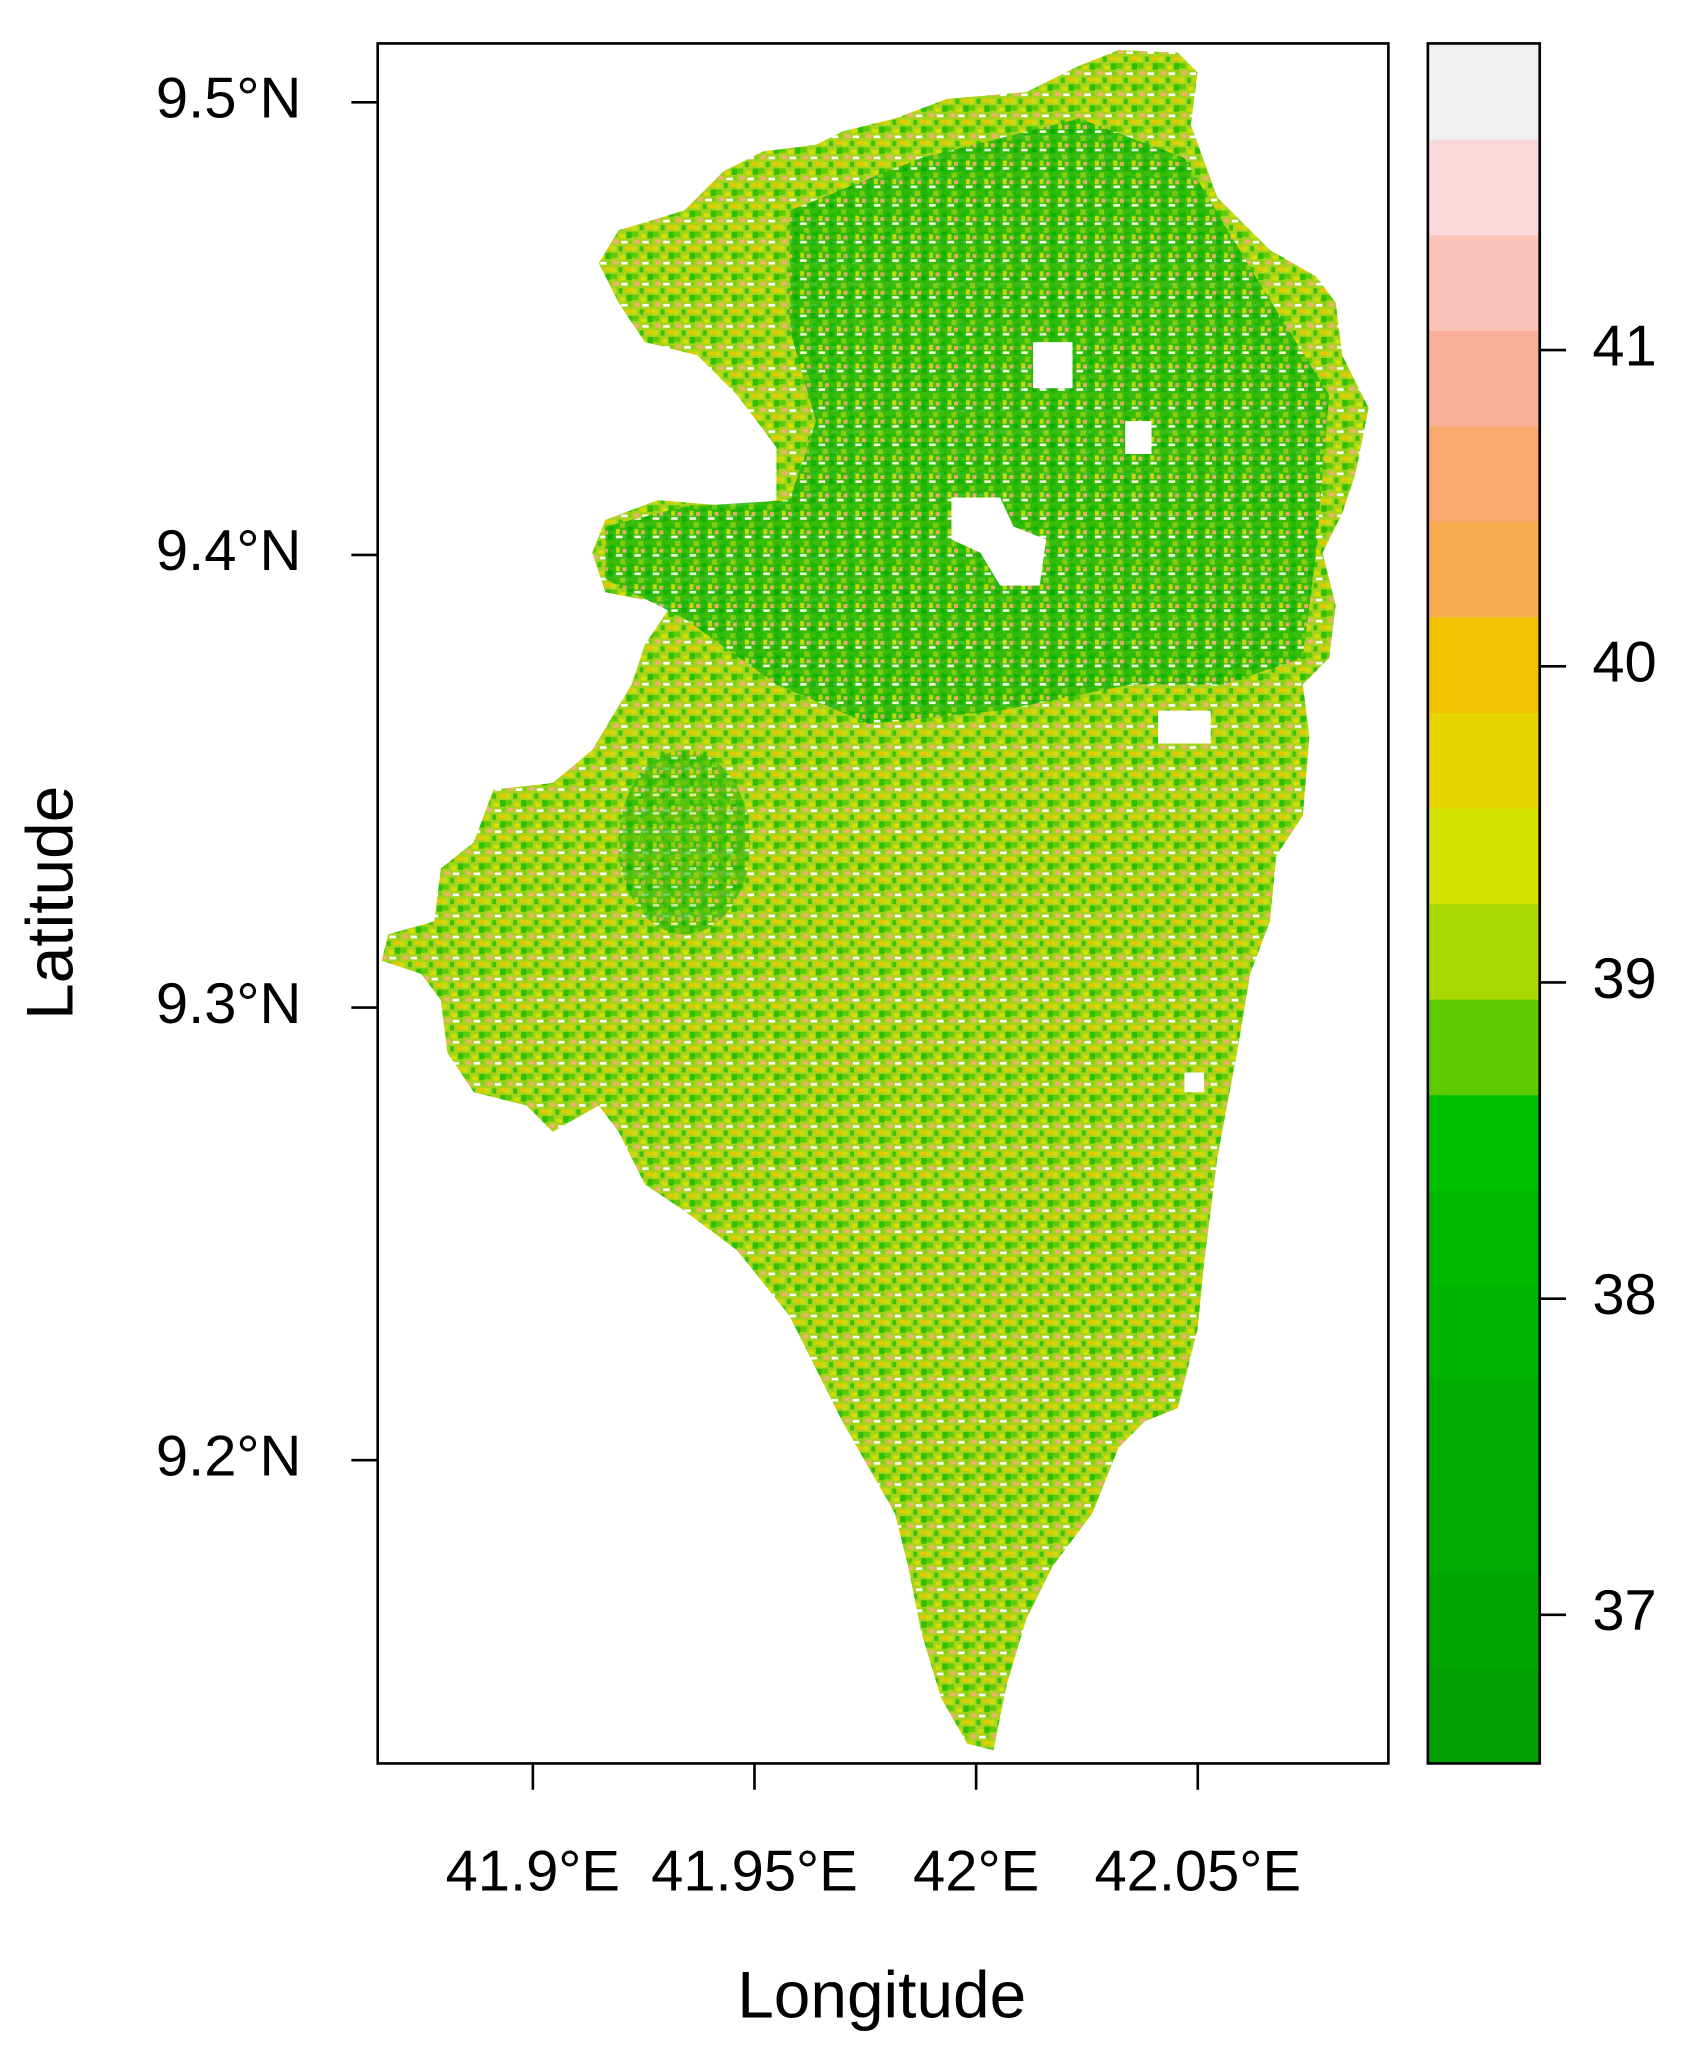 The height and width of the screenshot is (2059, 1691). I want to click on colorbar-tick-label: 41, so click(1624, 346).